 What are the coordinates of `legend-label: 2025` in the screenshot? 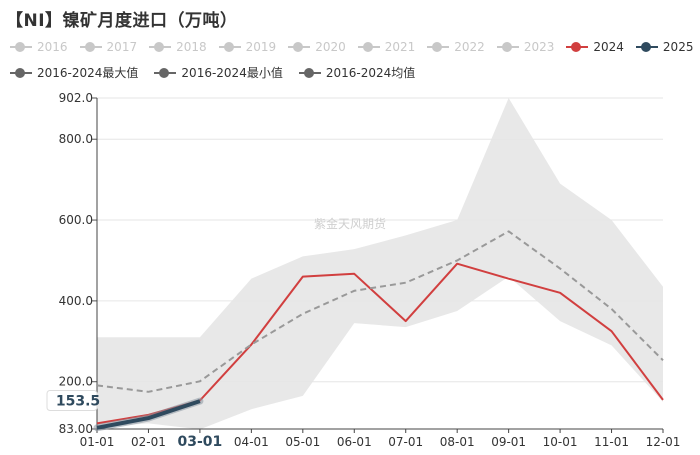 It's located at (678, 47).